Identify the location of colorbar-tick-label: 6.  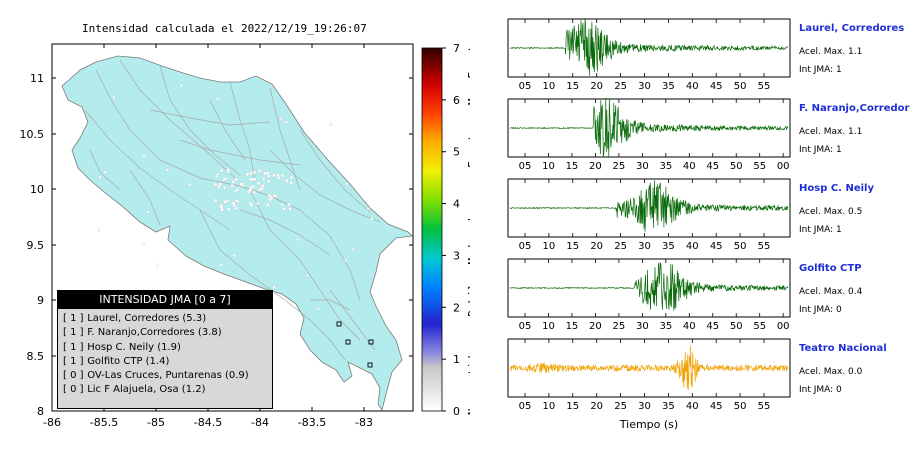
(456, 100).